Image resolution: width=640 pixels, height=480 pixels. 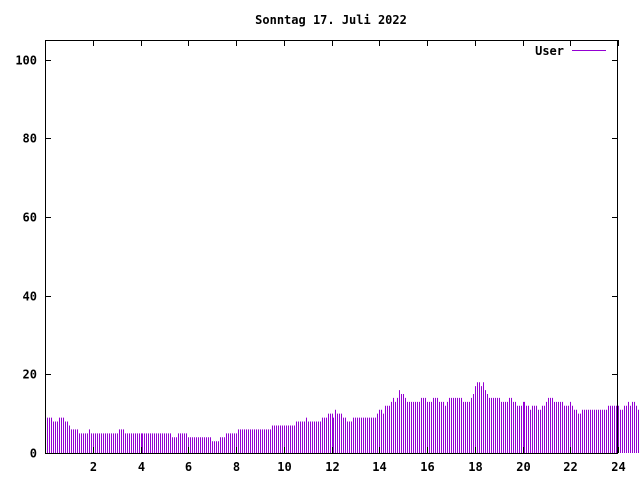 What do you see at coordinates (549, 51) in the screenshot?
I see `legend-label-user: User` at bounding box center [549, 51].